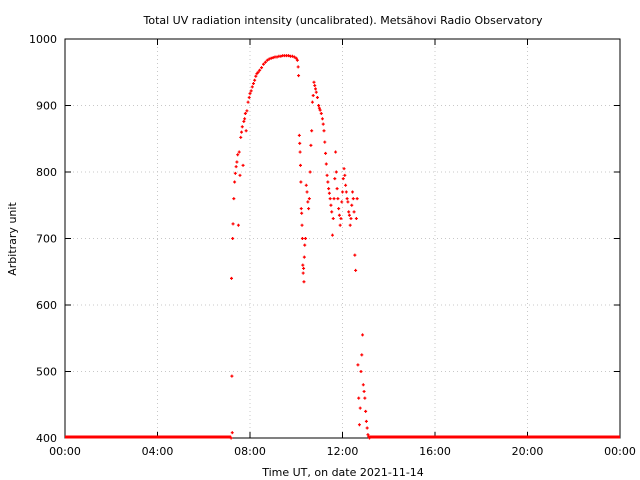 This screenshot has width=640, height=480. Describe the element at coordinates (343, 451) in the screenshot. I see `x-tick-label: 12:00` at that location.